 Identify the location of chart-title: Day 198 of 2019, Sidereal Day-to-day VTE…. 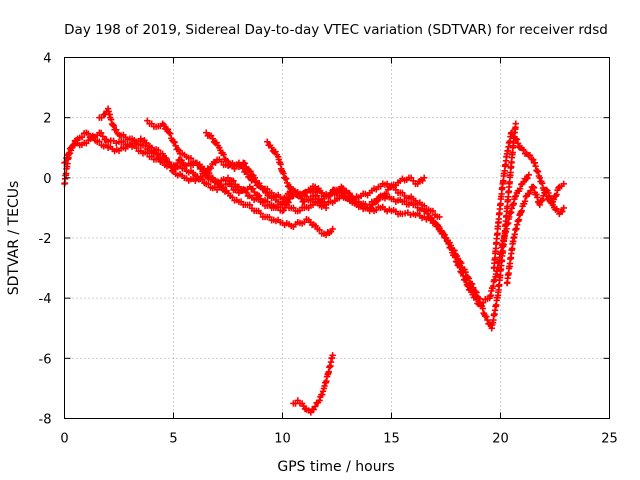
(336, 30).